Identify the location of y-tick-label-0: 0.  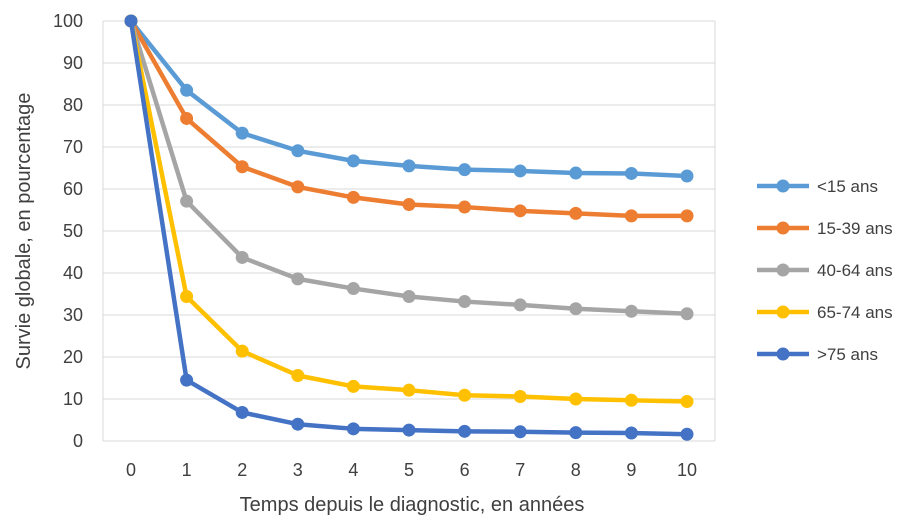
(78, 441).